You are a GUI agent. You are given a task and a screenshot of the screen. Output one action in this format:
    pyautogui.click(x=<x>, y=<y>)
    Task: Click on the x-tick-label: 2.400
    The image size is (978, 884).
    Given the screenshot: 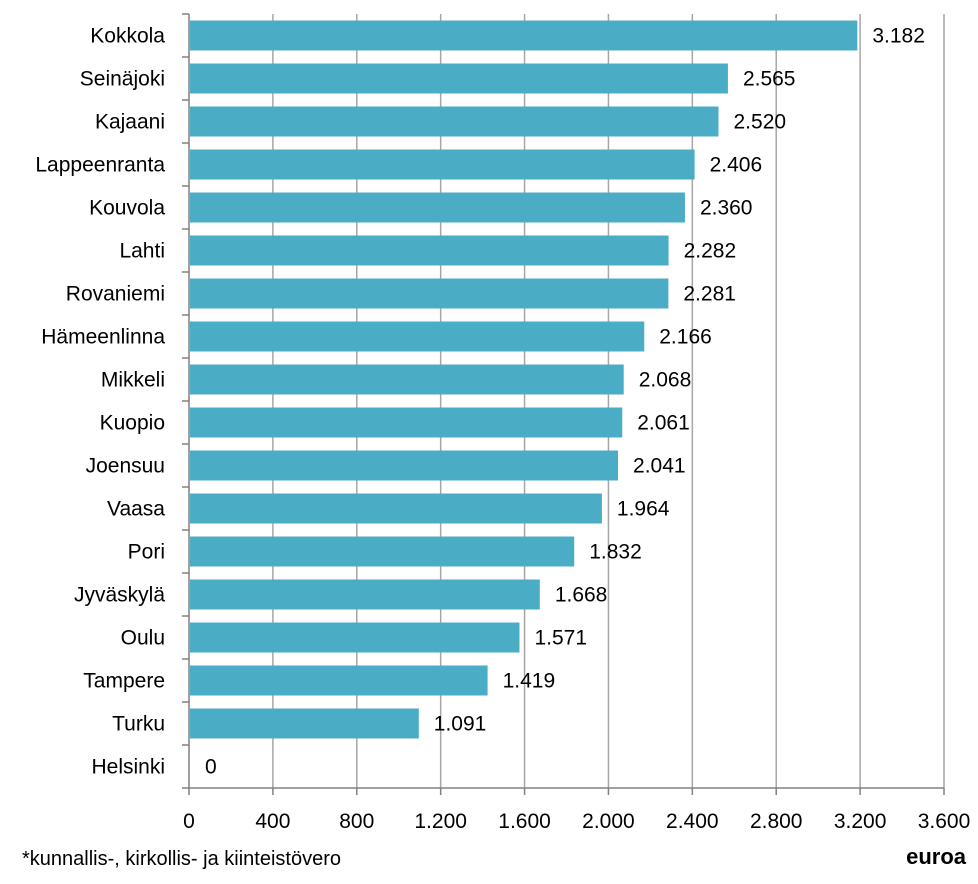 What is the action you would take?
    pyautogui.click(x=692, y=821)
    